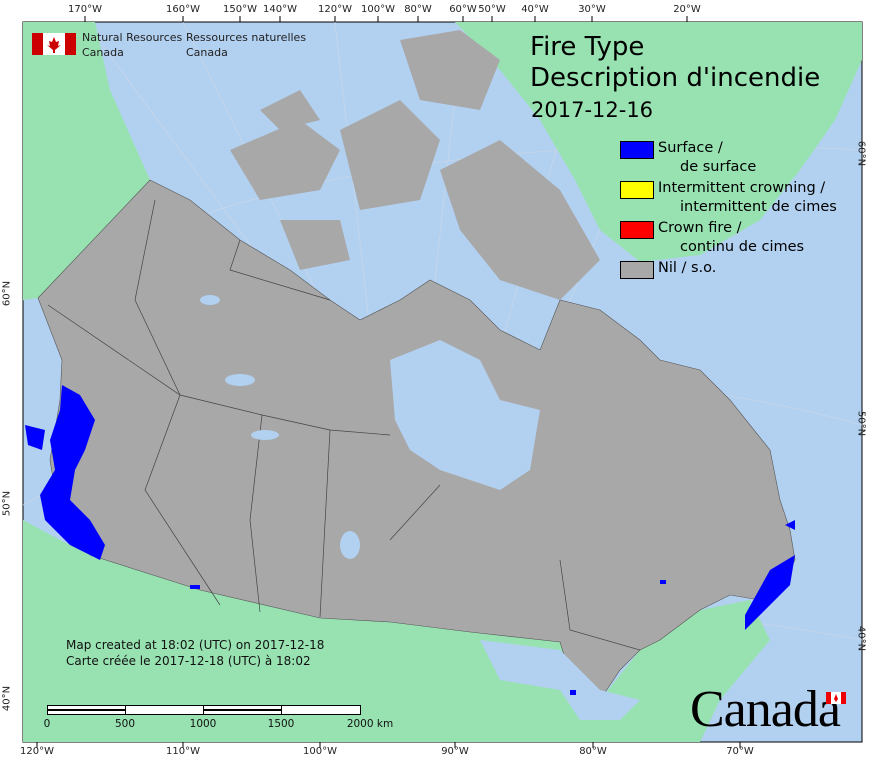  What do you see at coordinates (240, 9) in the screenshot?
I see `tick-top: 150°W` at bounding box center [240, 9].